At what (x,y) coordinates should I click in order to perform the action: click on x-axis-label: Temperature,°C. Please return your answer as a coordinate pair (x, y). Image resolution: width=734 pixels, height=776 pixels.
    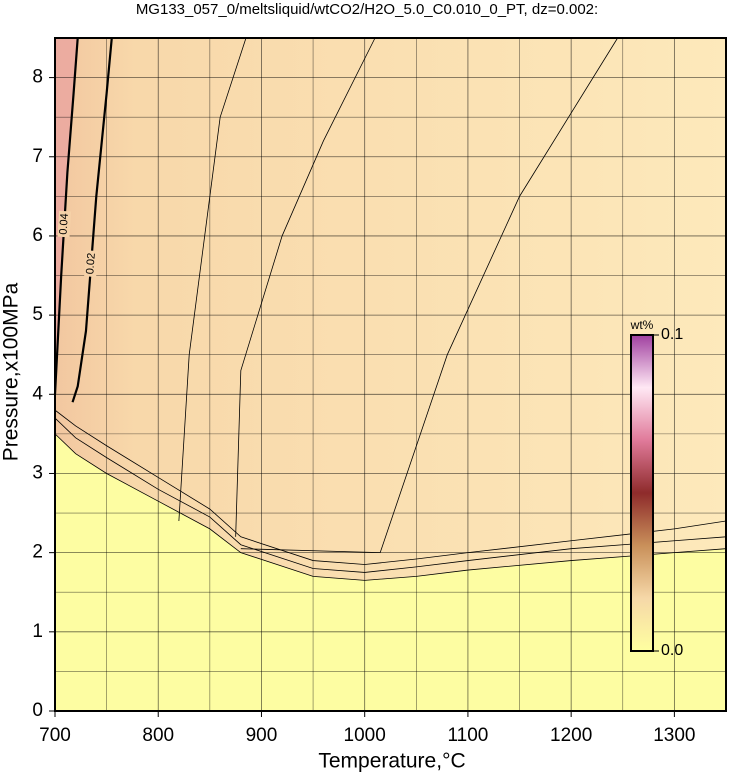
    Looking at the image, I should click on (391, 761).